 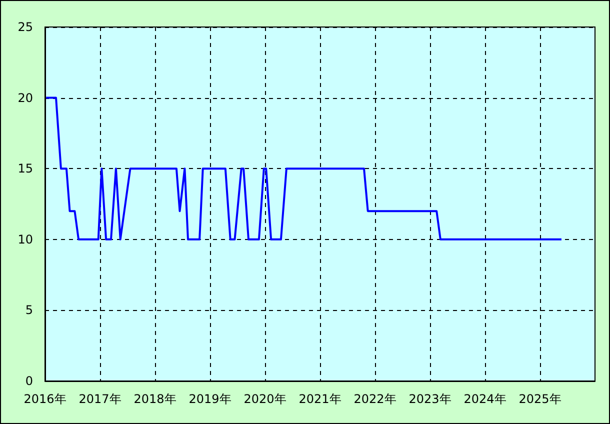 I want to click on x-tick-label: 2022年, so click(x=375, y=399).